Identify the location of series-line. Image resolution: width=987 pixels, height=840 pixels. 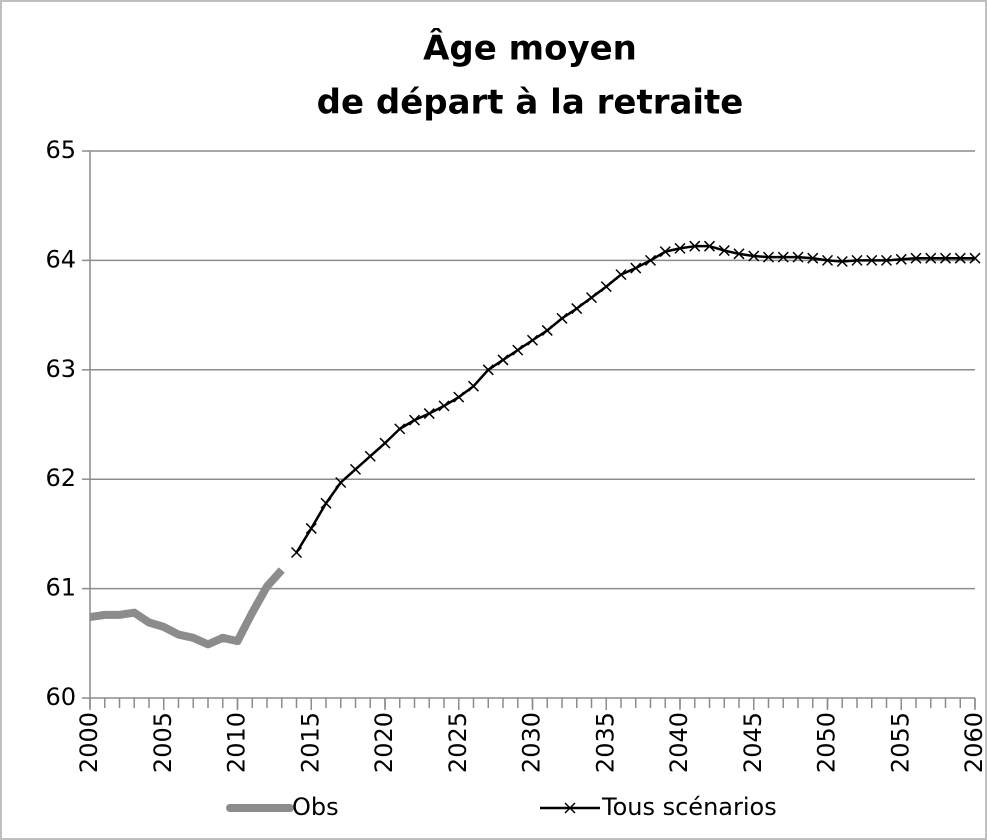
(187, 608).